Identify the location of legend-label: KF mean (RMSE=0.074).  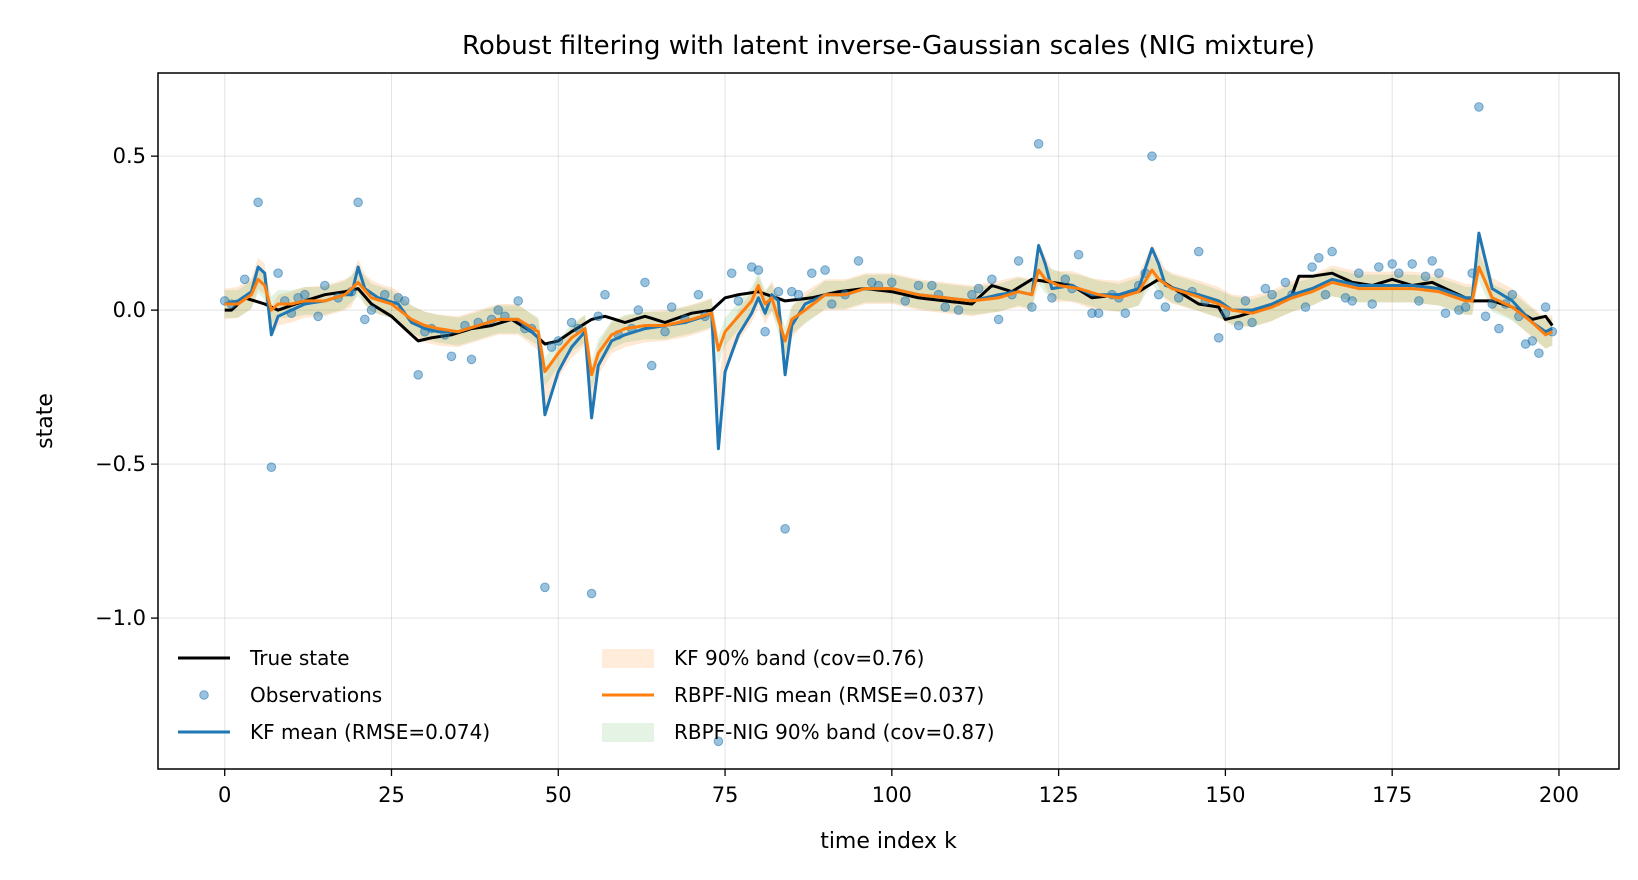
(370, 732).